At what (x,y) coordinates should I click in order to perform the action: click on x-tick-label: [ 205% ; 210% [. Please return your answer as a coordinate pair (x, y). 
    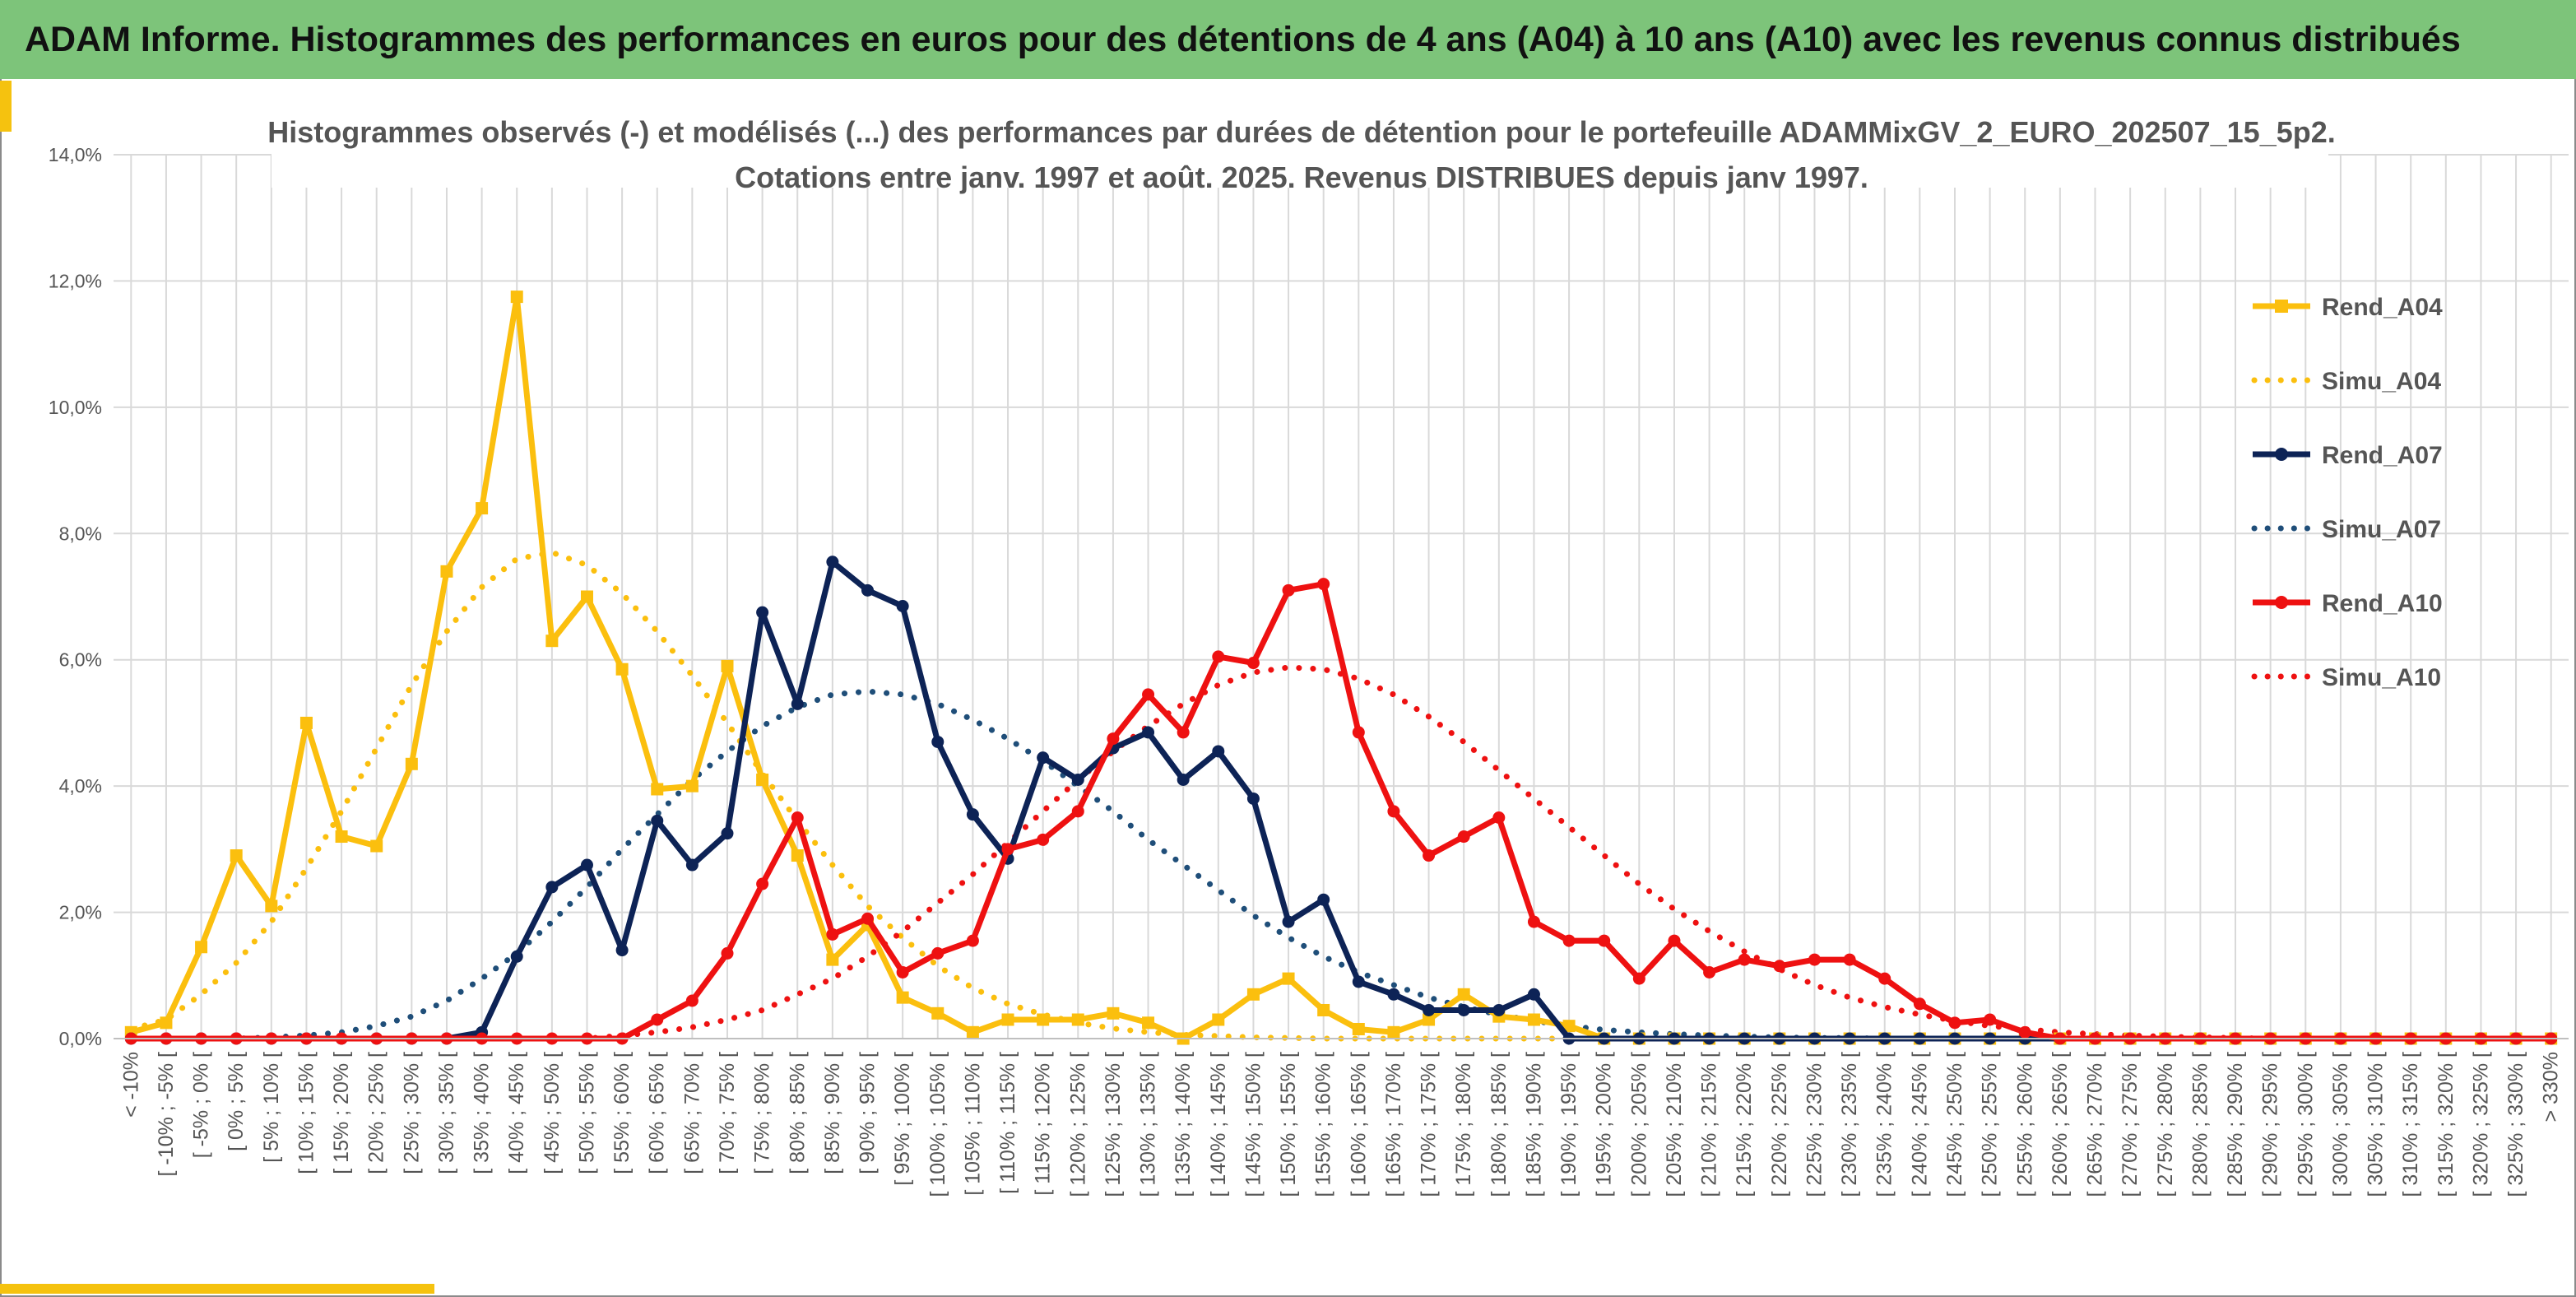
    Looking at the image, I should click on (1674, 1124).